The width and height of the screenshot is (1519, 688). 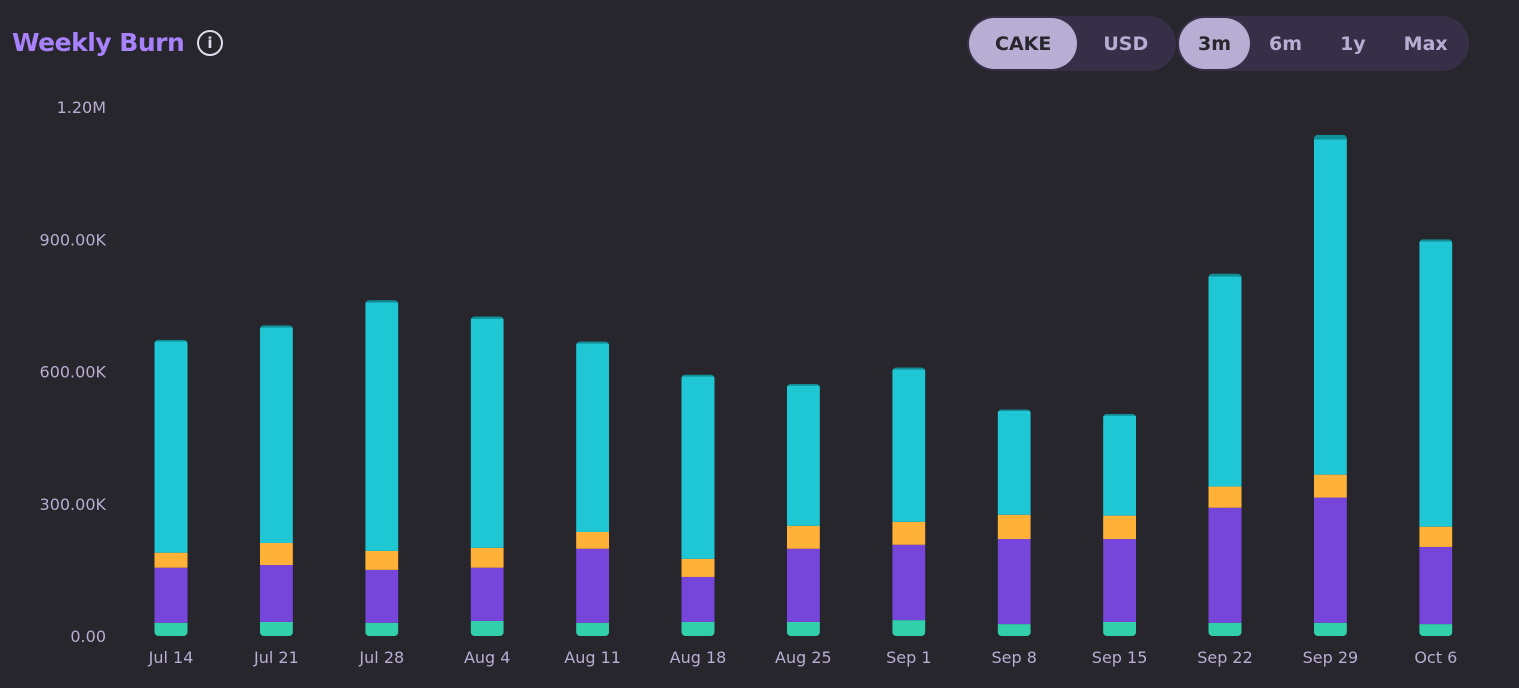 What do you see at coordinates (171, 657) in the screenshot?
I see `x-tick-label: Jul 14` at bounding box center [171, 657].